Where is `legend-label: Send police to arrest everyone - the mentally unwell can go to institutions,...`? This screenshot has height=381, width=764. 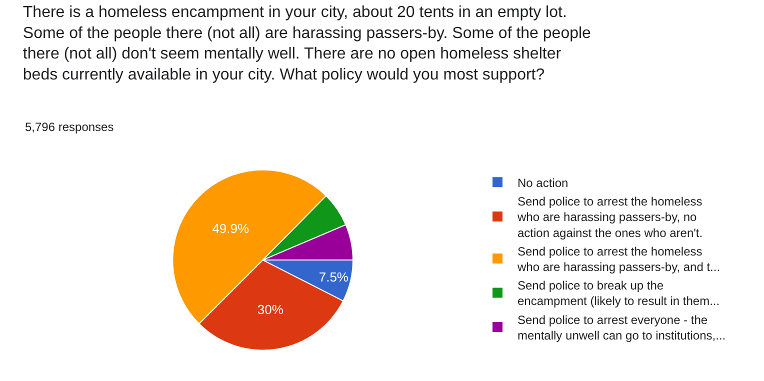
legend-label: Send police to arrest everyone - the mentally unwell can go to institutions,... is located at coordinates (622, 327).